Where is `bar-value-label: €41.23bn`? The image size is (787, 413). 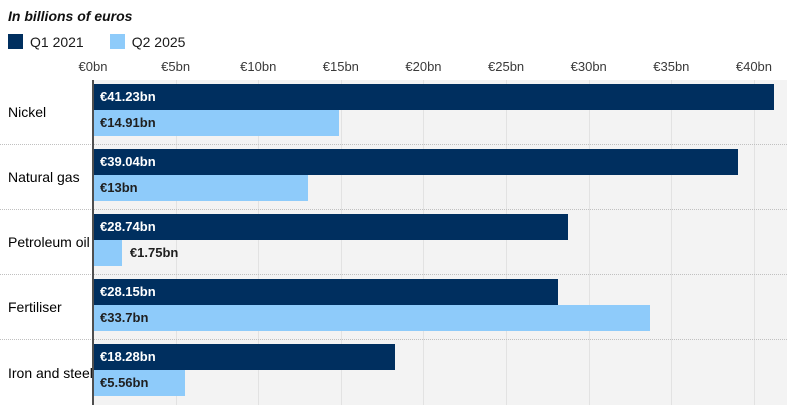
bar-value-label: €41.23bn is located at coordinates (128, 96).